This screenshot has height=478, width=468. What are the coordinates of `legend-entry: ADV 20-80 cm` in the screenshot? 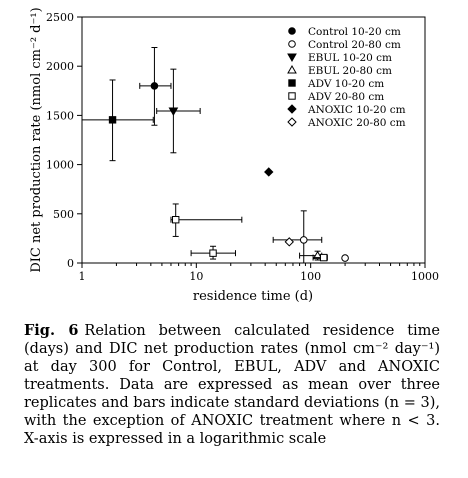 It's located at (336, 97).